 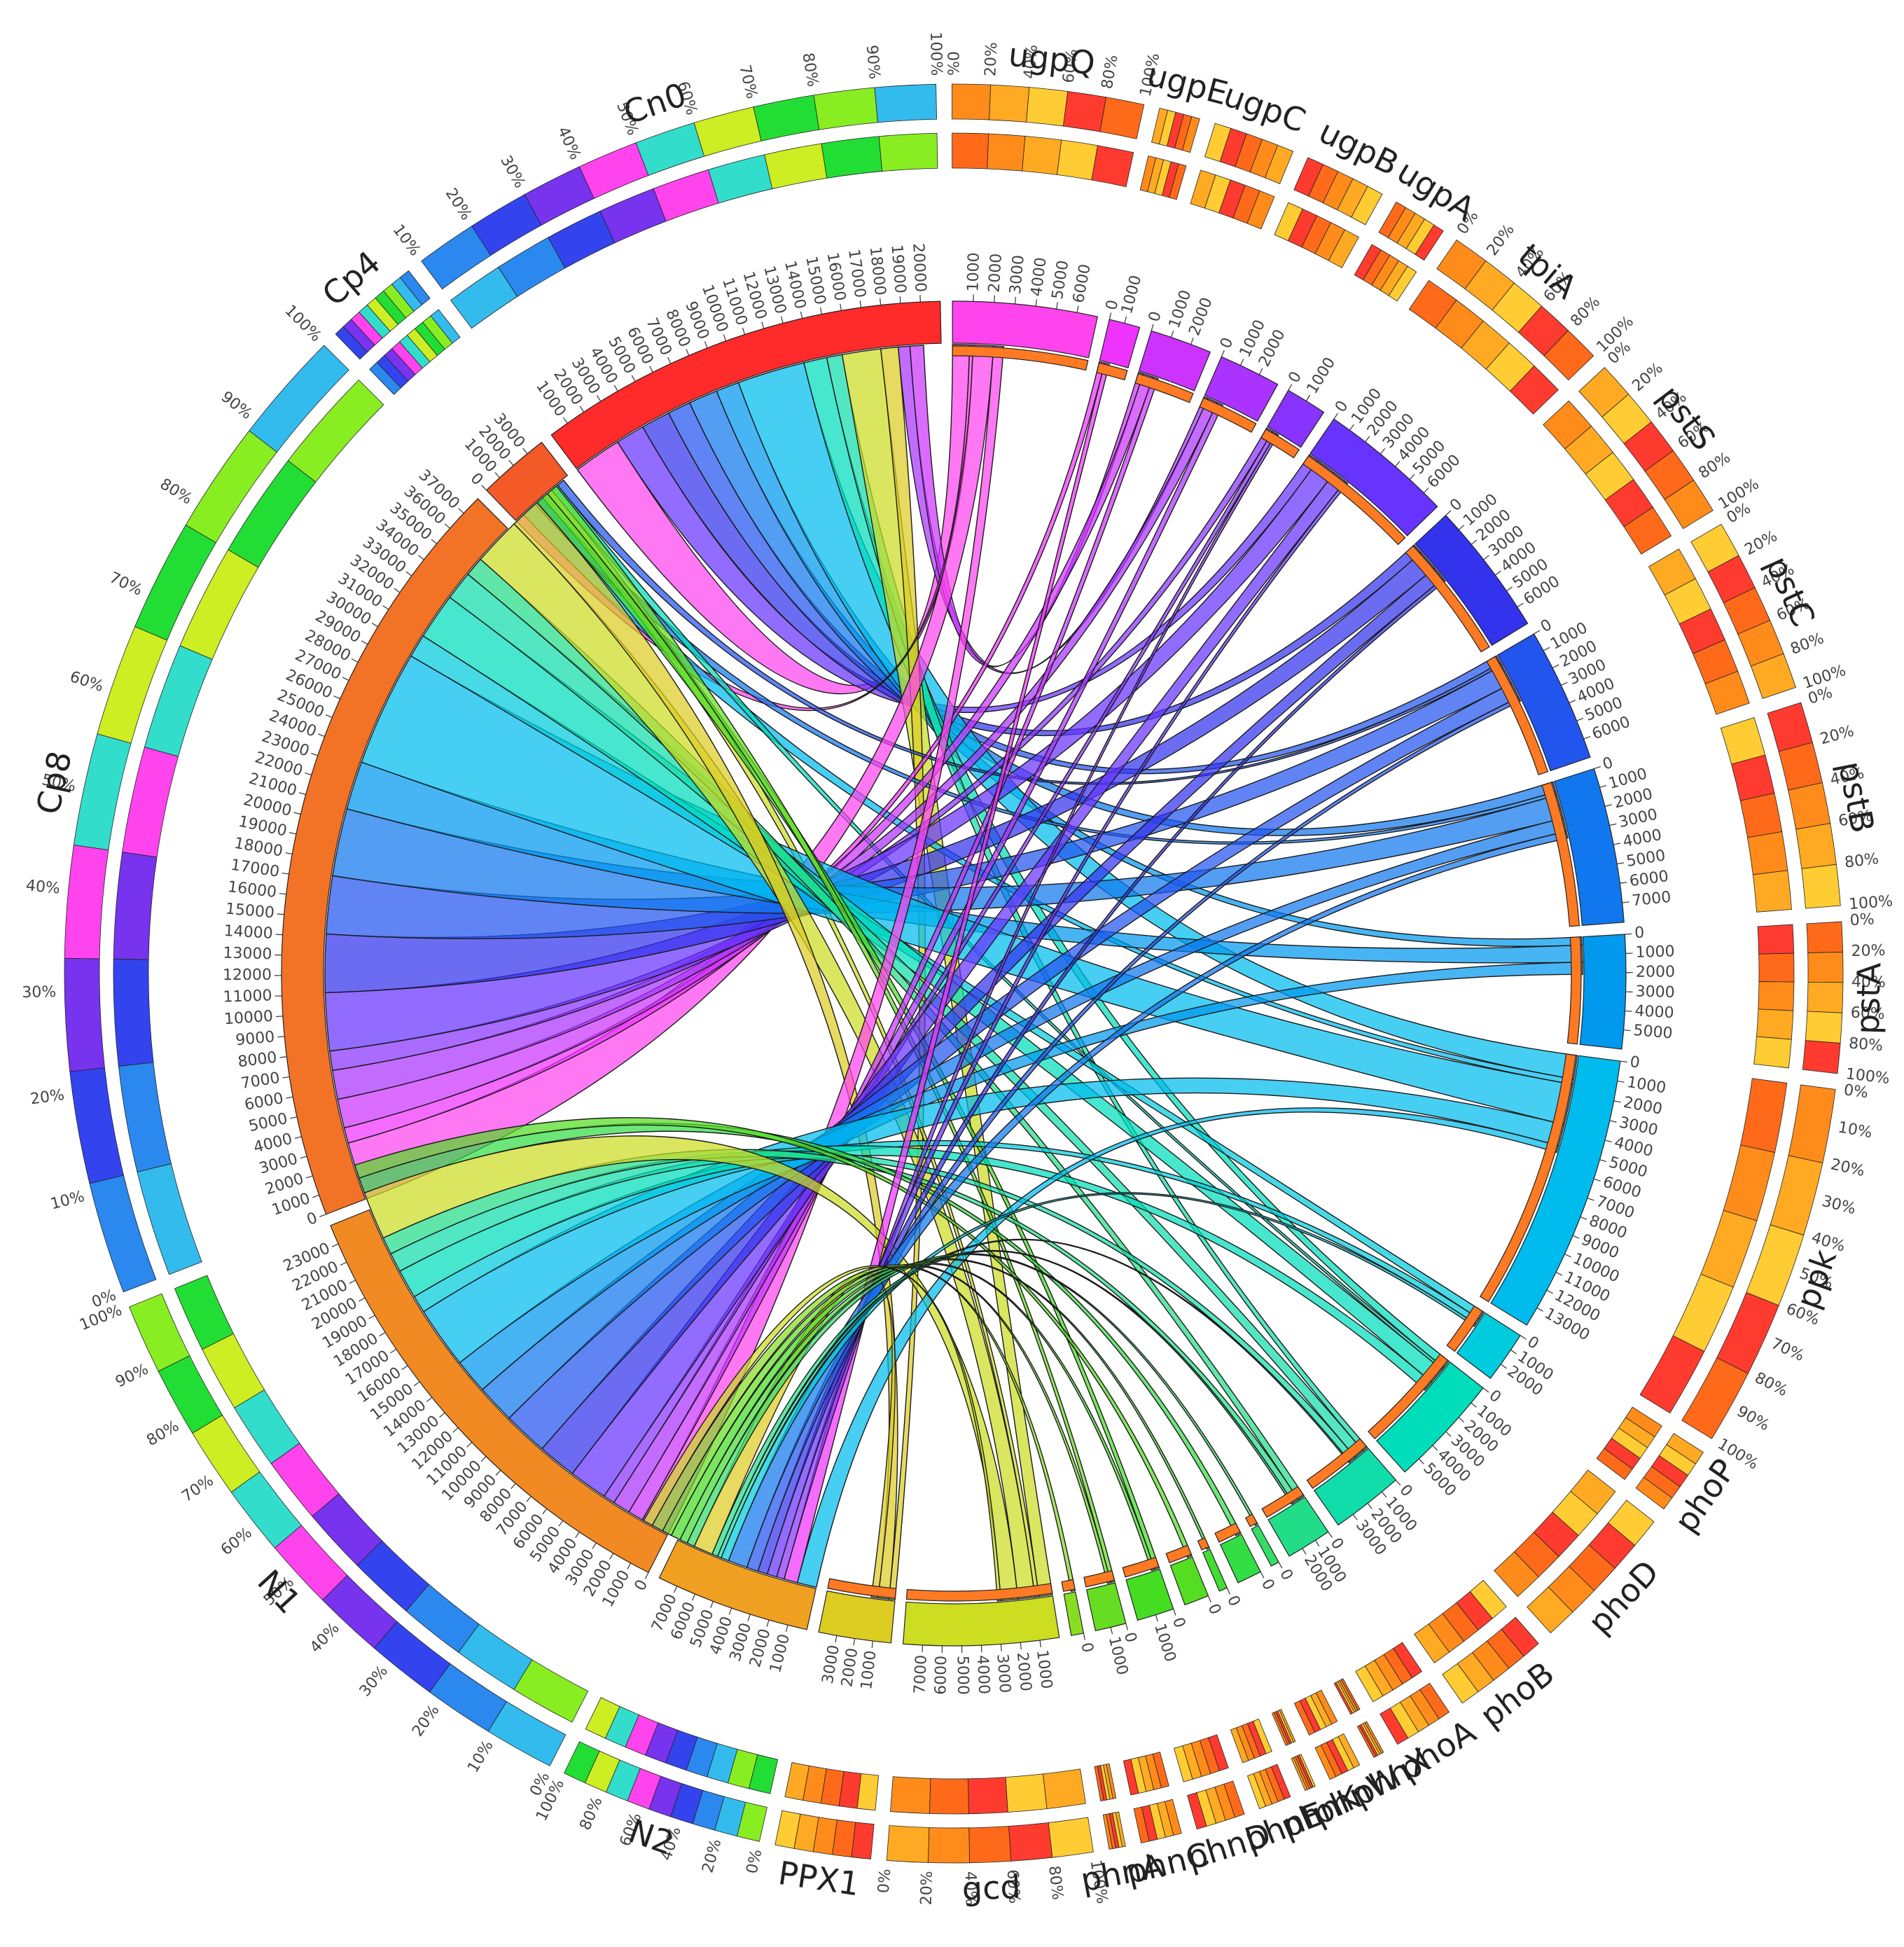 What do you see at coordinates (43, 887) in the screenshot?
I see `percent-label: 40%` at bounding box center [43, 887].